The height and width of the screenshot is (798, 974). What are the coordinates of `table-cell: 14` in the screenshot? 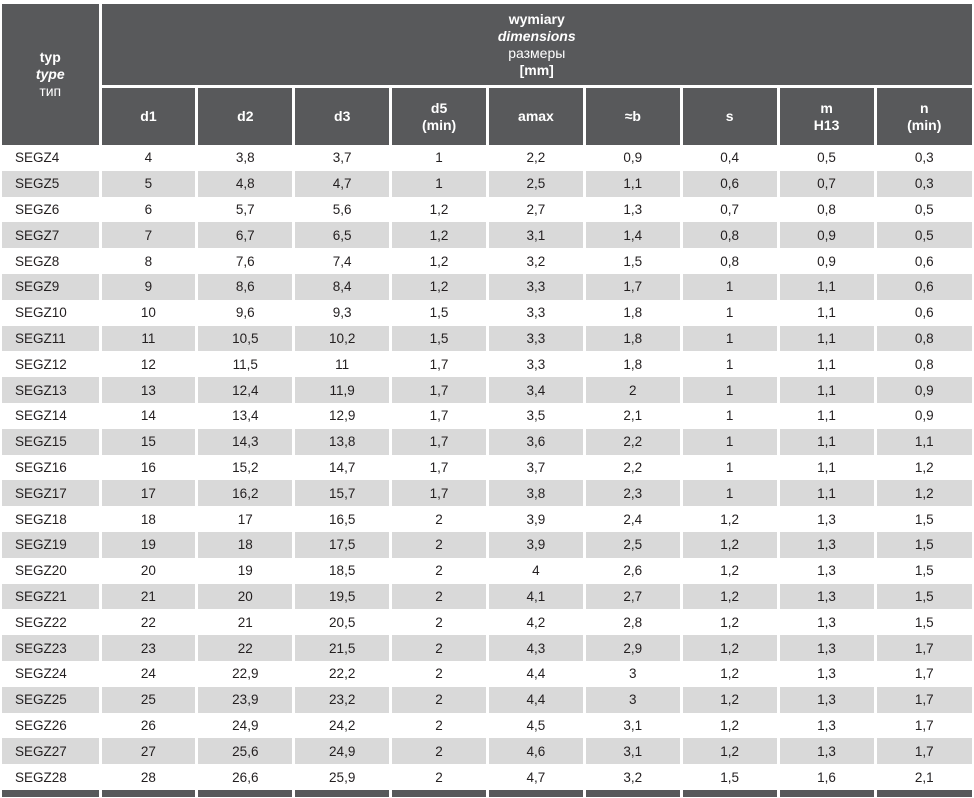 It's located at (147, 415).